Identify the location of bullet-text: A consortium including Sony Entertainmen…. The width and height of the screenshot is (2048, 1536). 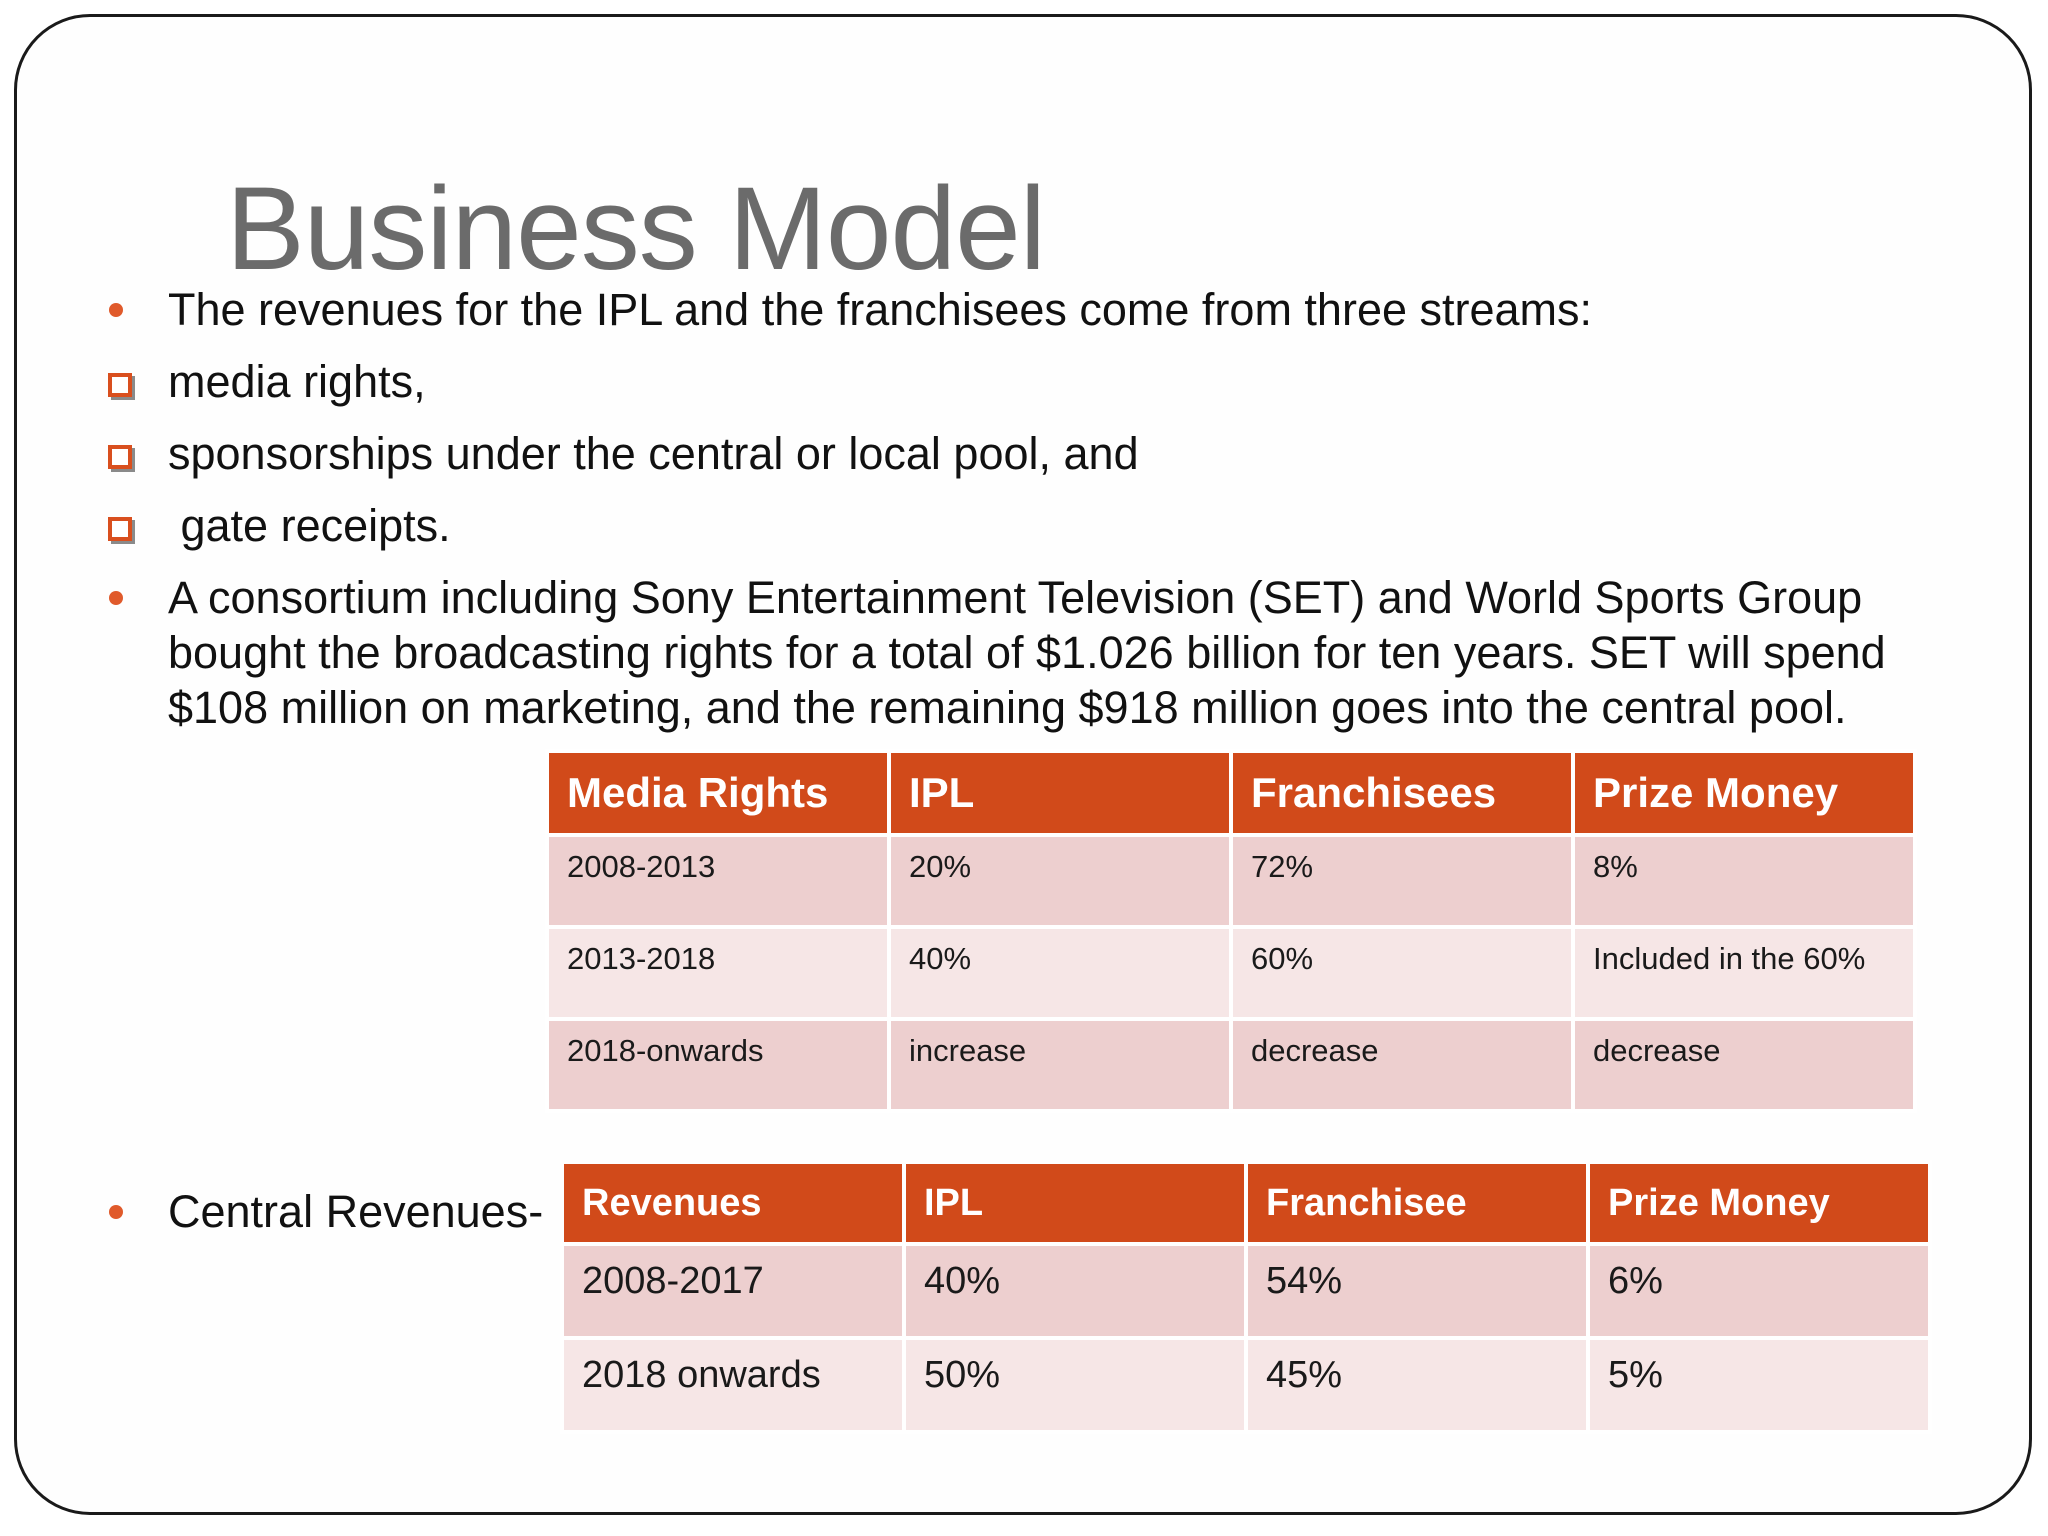
(1027, 652).